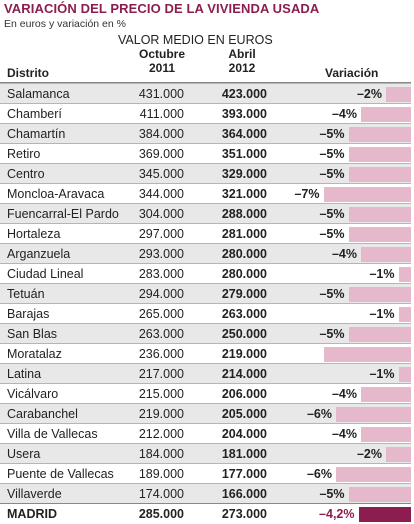 The width and height of the screenshot is (414, 524). Describe the element at coordinates (244, 234) in the screenshot. I see `value-april-2012: 281.000` at that location.